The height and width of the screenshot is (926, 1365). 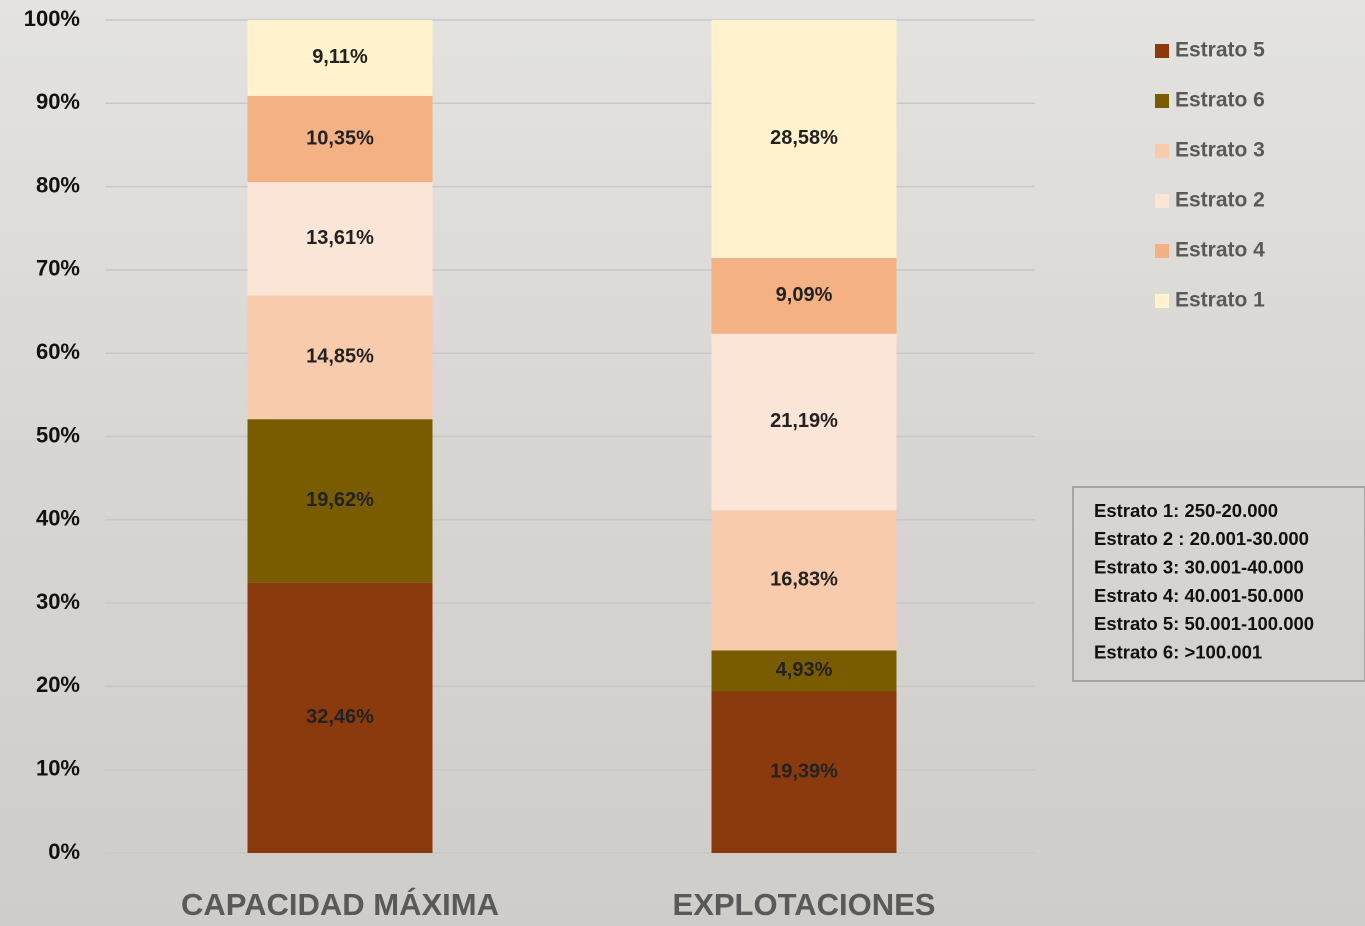 What do you see at coordinates (58, 101) in the screenshot?
I see `y-tick-label: 90%` at bounding box center [58, 101].